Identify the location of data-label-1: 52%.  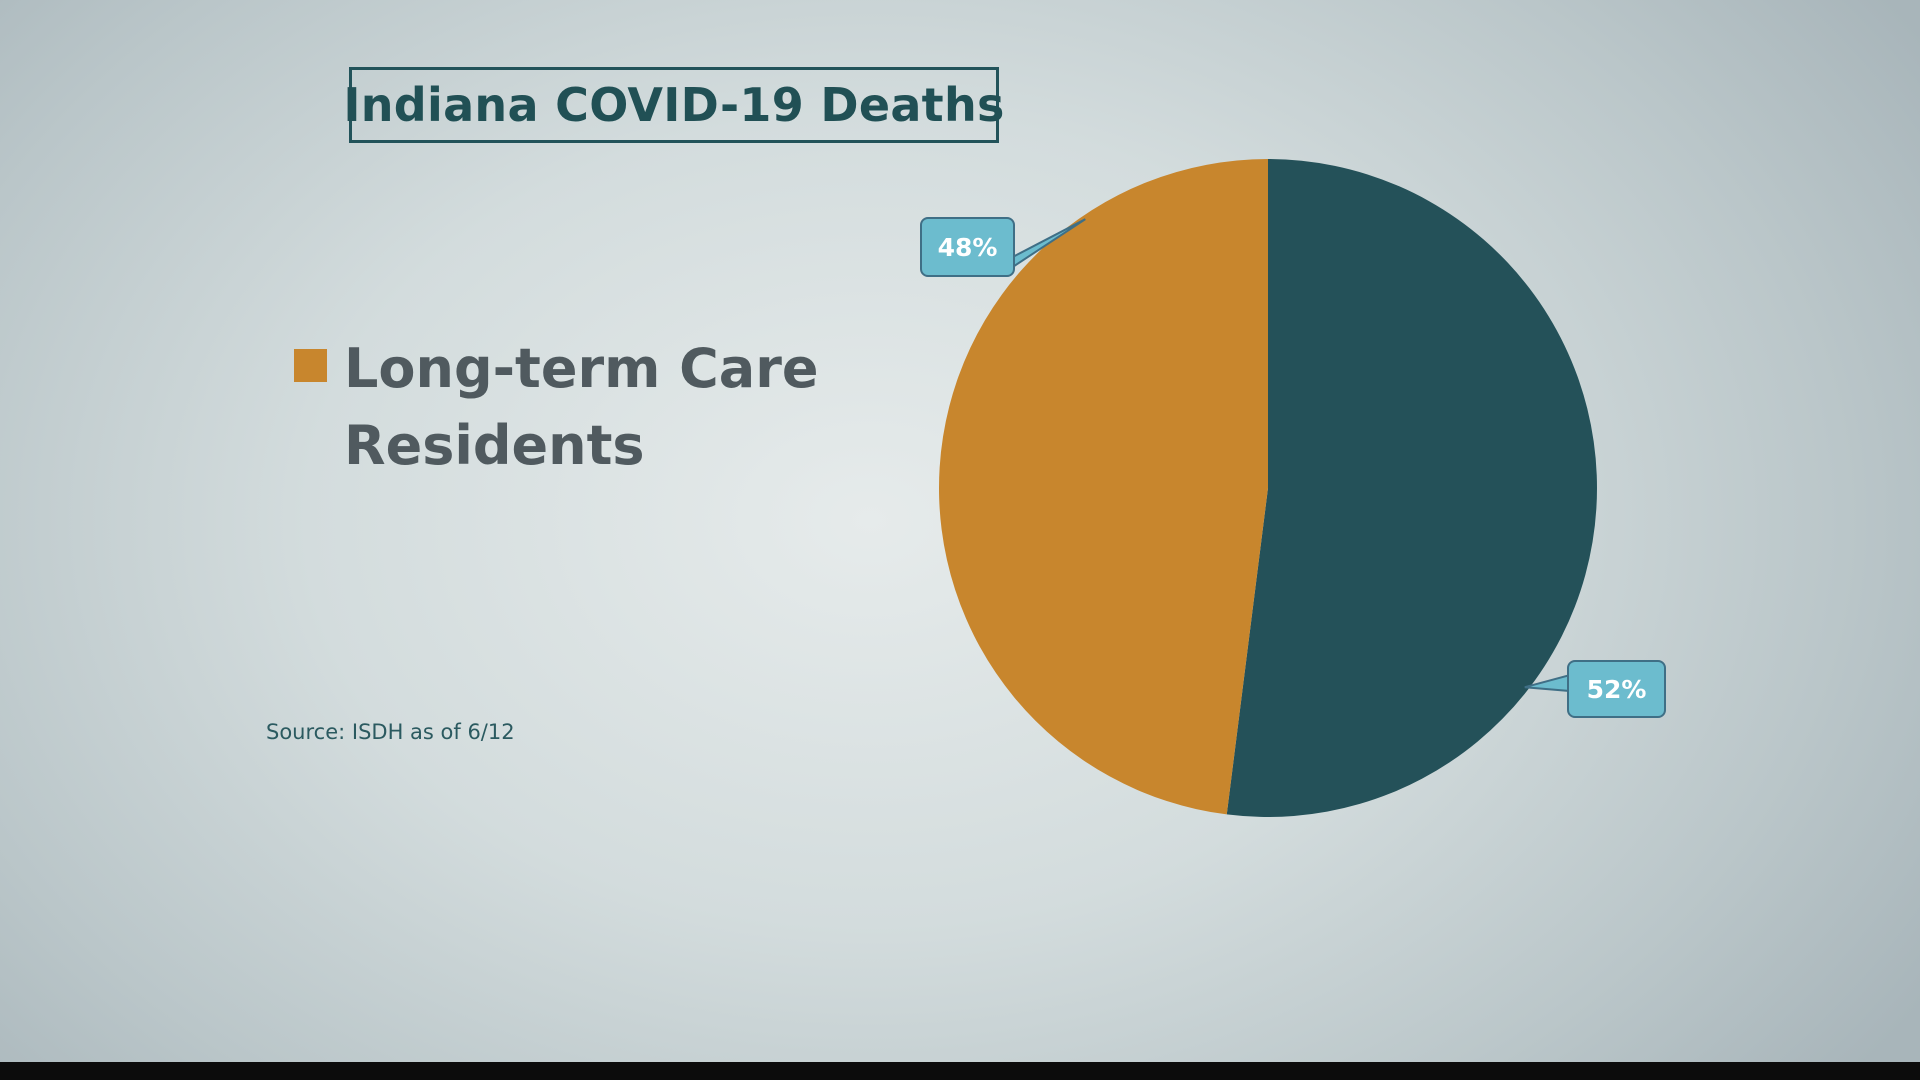
(1617, 689).